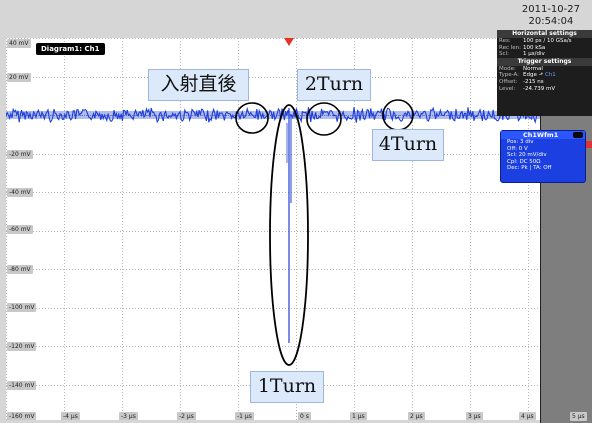 The height and width of the screenshot is (423, 592). Describe the element at coordinates (522, 54) in the screenshot. I see `horizontal-row: Scl: 1 µs/div` at that location.